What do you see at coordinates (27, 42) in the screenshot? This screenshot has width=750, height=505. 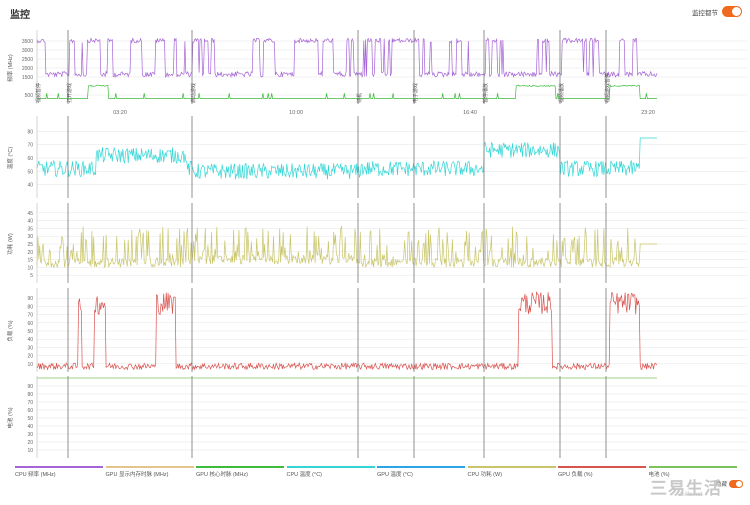 I see `y-tick-label: 3500` at bounding box center [27, 42].